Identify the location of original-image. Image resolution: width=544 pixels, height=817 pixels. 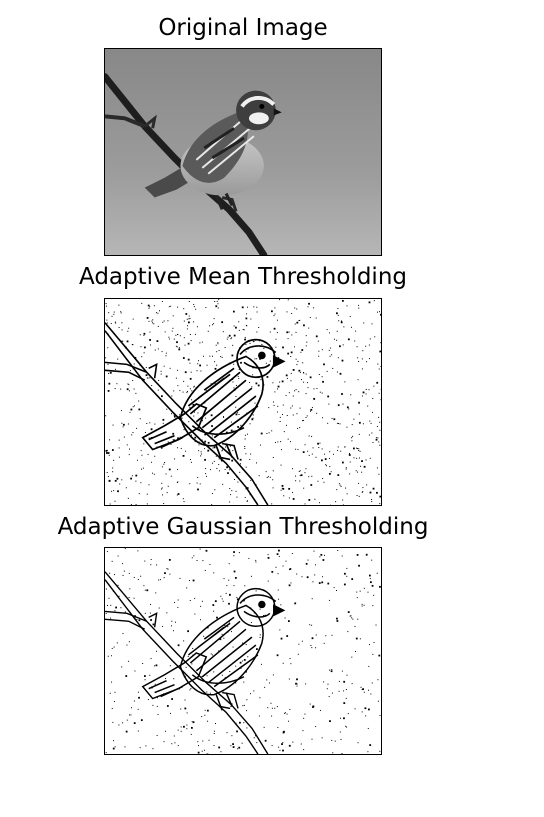
(243, 152).